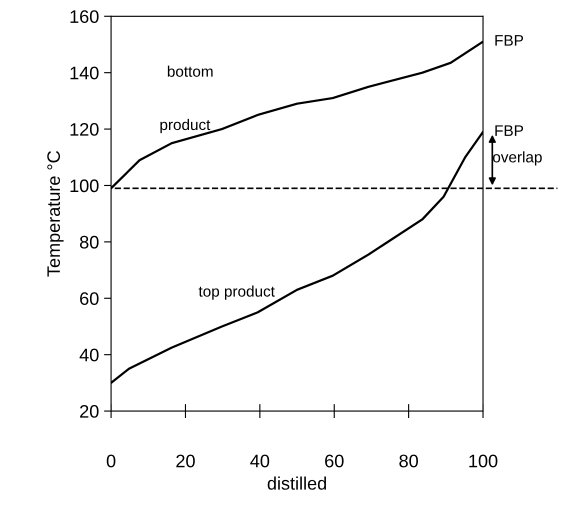 The image size is (561, 525). I want to click on annotation: top product, so click(236, 293).